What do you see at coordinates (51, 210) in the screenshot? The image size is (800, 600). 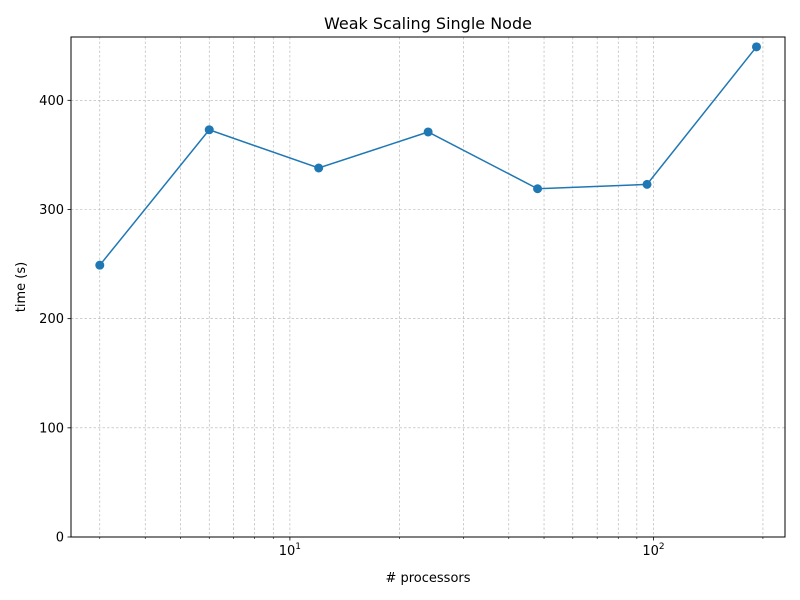 I see `y-tick-label: 300` at bounding box center [51, 210].